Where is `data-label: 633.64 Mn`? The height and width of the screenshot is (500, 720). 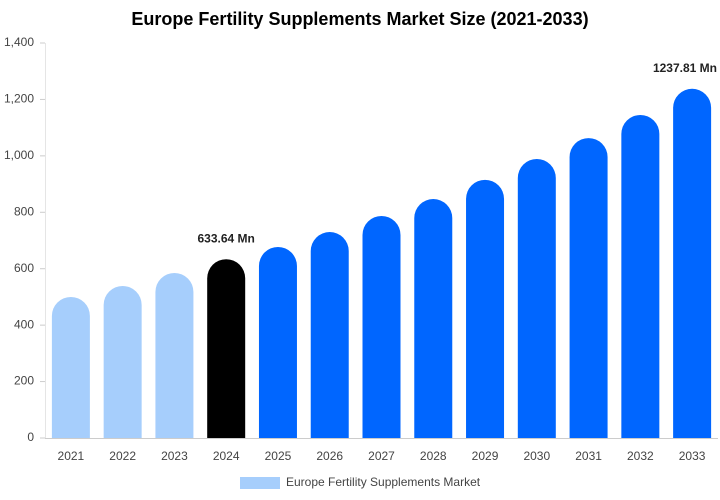 data-label: 633.64 Mn is located at coordinates (226, 238).